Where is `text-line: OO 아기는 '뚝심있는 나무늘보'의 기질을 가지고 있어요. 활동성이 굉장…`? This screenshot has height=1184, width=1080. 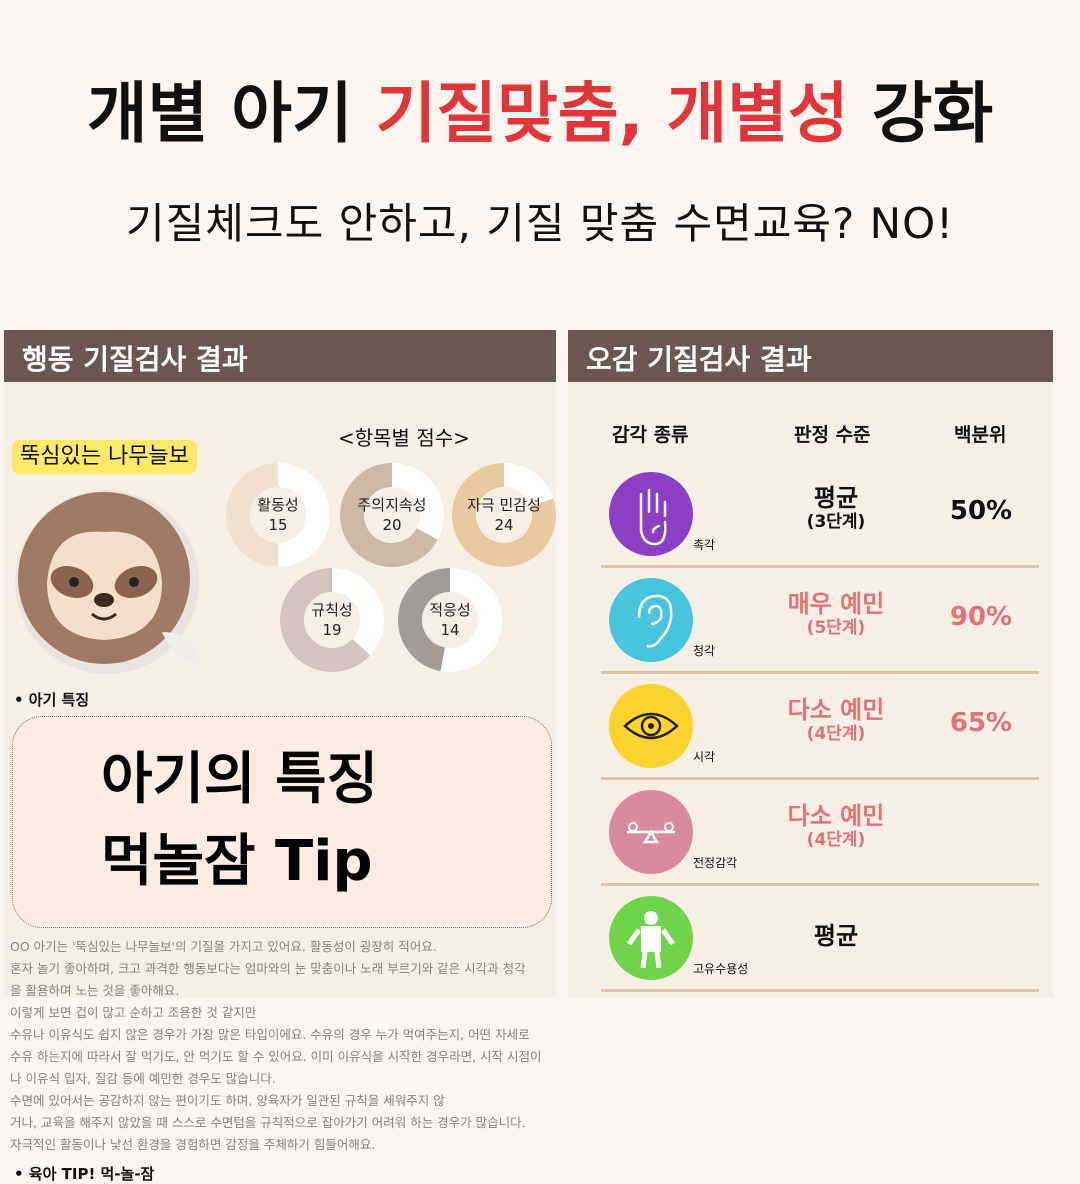
text-line: OO 아기는 '뚝심있는 나무늘보'의 기질을 가지고 있어요. 활동성이 굉장… is located at coordinates (223, 946).